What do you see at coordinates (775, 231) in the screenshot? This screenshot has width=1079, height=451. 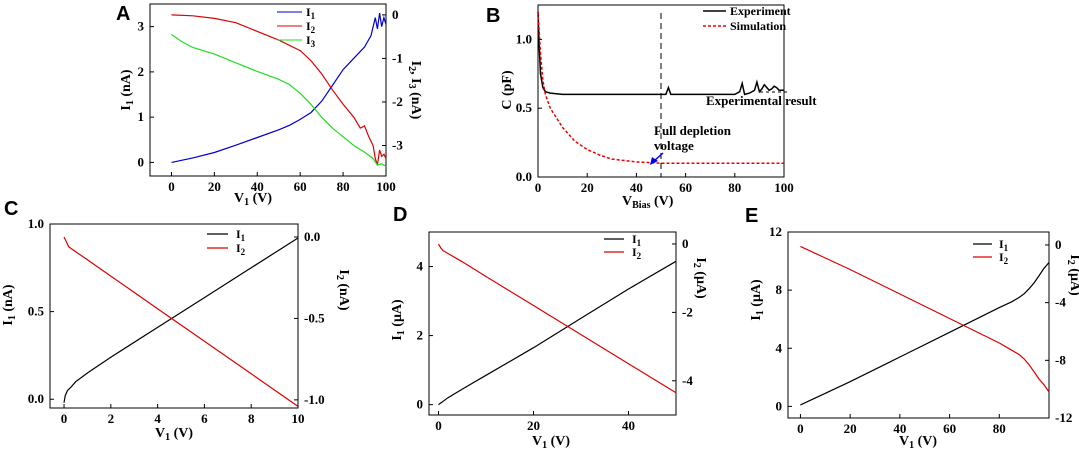 I see `y-tick-label-e: 12` at bounding box center [775, 231].